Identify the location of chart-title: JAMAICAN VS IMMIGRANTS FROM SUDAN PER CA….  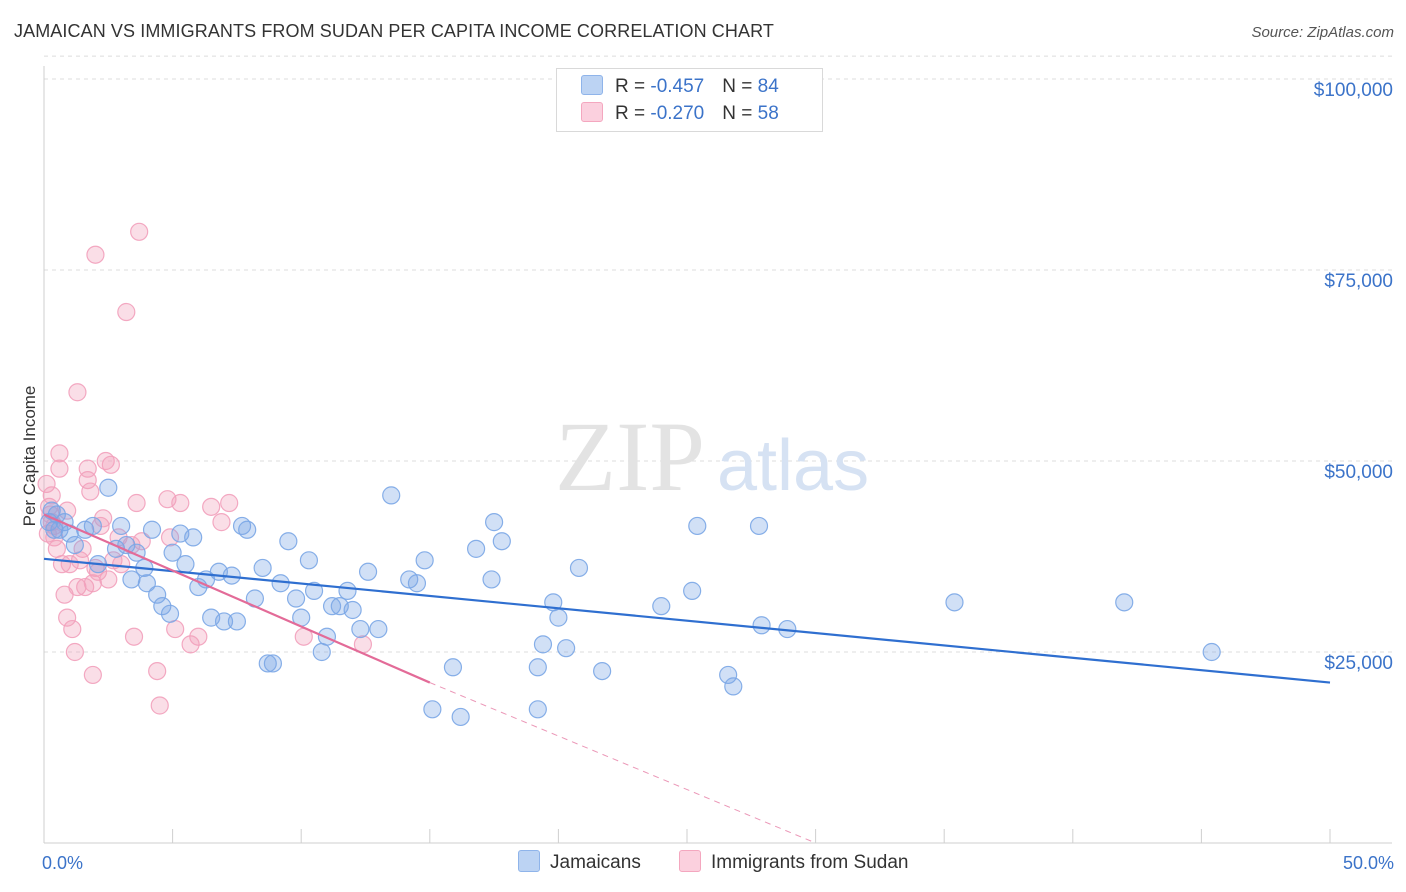
(394, 31).